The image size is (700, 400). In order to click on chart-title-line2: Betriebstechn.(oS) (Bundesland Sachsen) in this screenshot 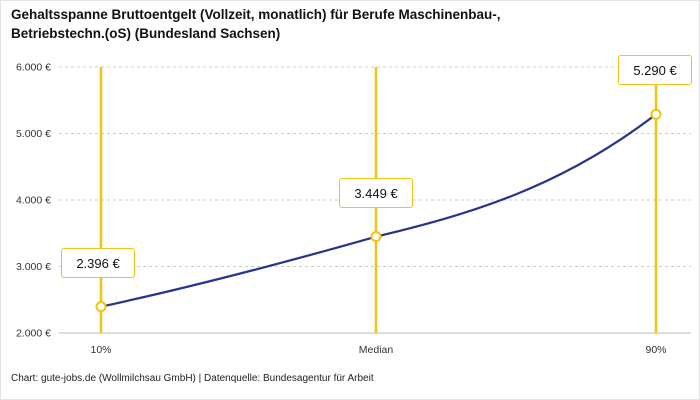, I will do `click(146, 33)`.